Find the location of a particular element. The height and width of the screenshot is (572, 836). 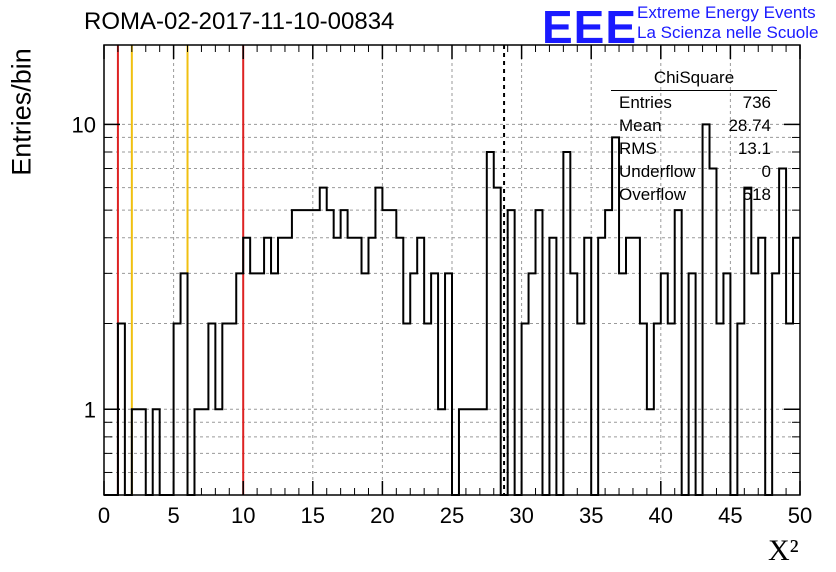

stats-label: Mean is located at coordinates (640, 125).